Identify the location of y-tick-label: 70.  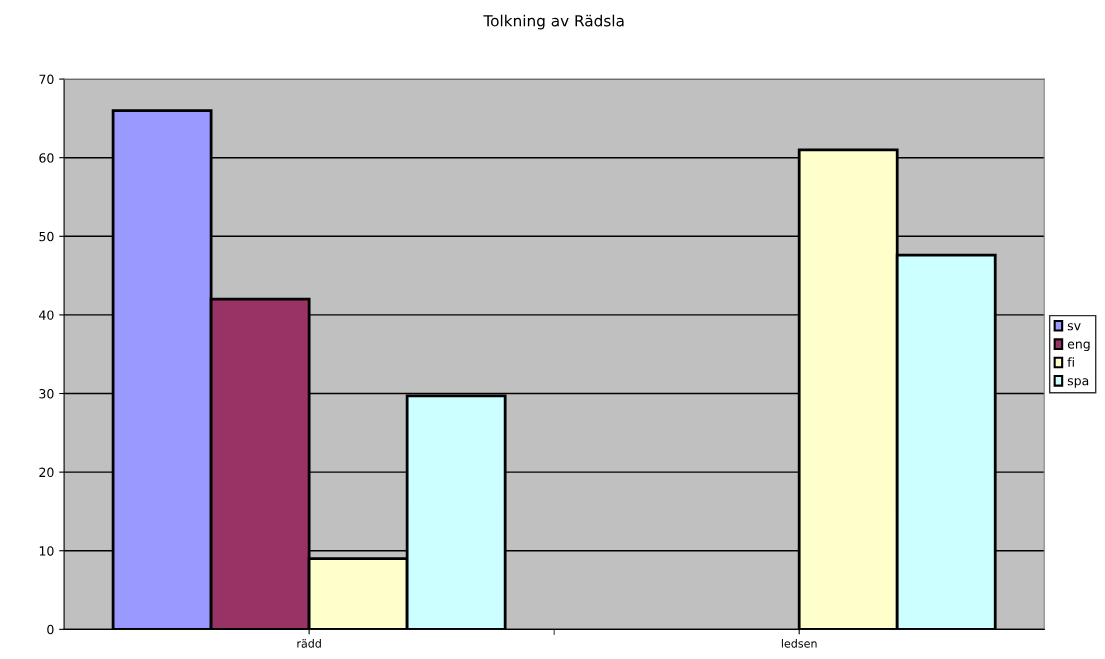
(46, 79).